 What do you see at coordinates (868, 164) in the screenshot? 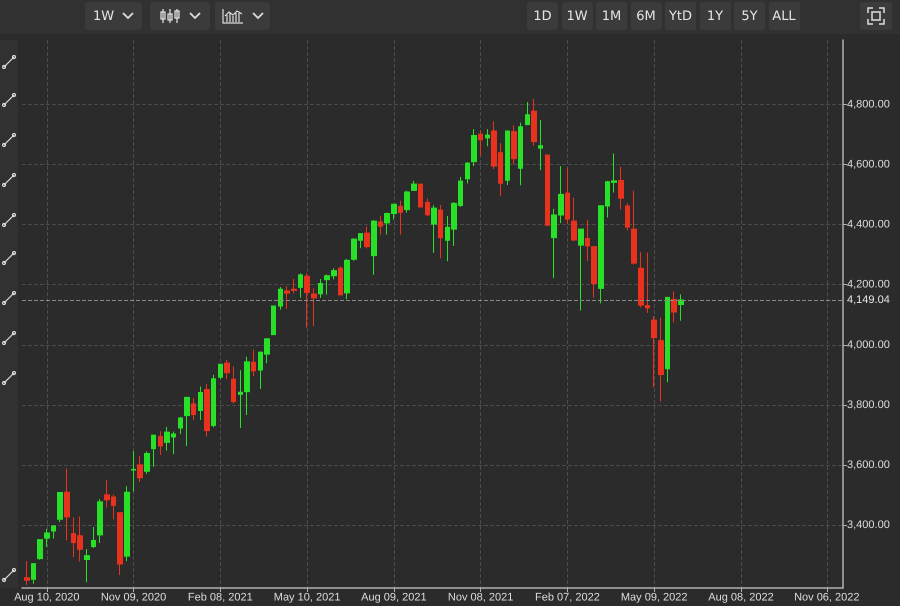
I see `y-tick-label: 4,600.00` at bounding box center [868, 164].